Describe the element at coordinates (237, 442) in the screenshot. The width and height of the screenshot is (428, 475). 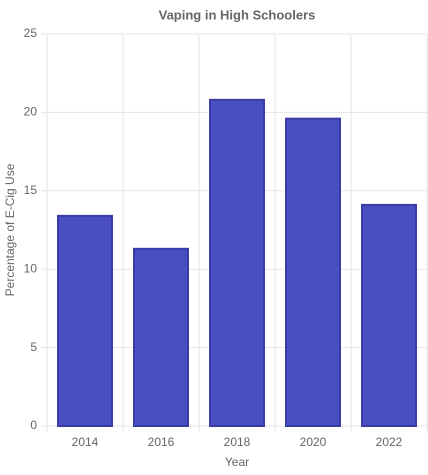
I see `x-tick-label: 2018` at that location.